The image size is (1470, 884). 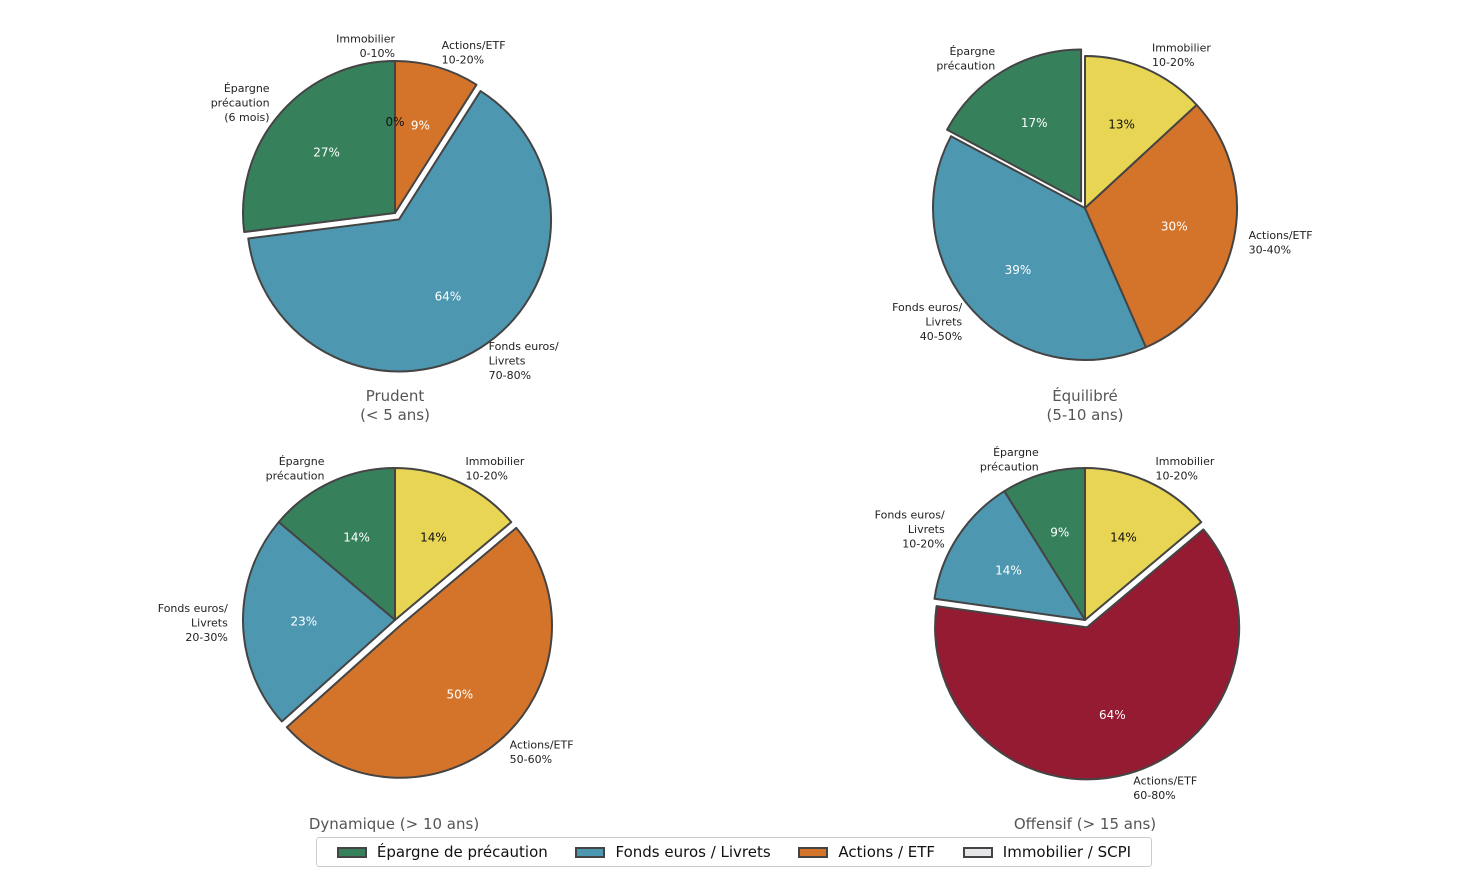 I want to click on slice-label: Actions/ETF 50-60%, so click(x=542, y=753).